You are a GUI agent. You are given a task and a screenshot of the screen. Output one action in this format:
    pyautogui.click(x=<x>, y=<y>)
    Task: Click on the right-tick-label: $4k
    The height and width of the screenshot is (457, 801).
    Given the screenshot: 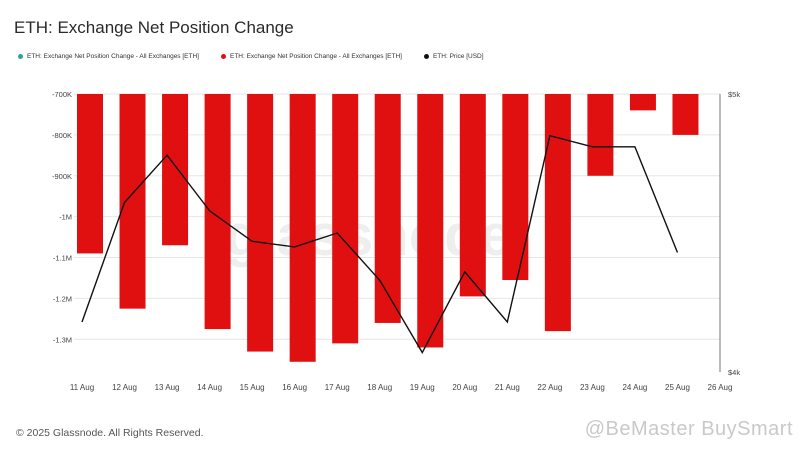 What is the action you would take?
    pyautogui.click(x=734, y=372)
    